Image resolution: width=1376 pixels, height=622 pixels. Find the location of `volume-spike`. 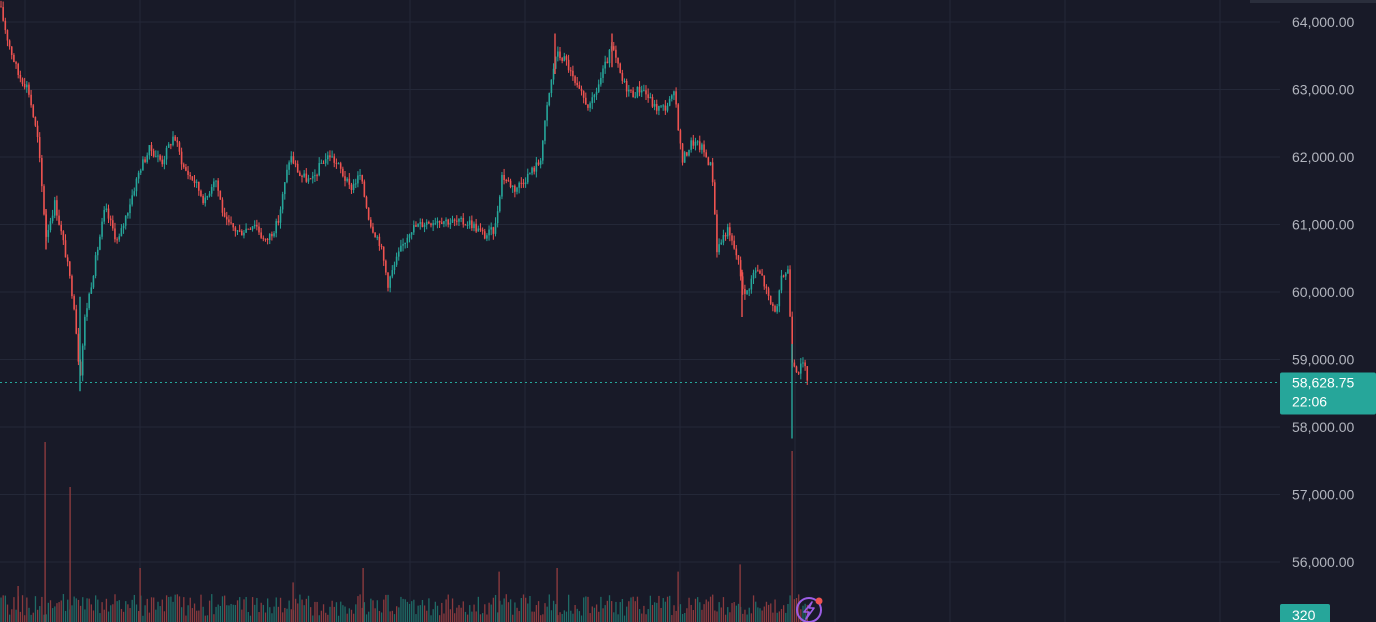

volume-spike is located at coordinates (678, 596).